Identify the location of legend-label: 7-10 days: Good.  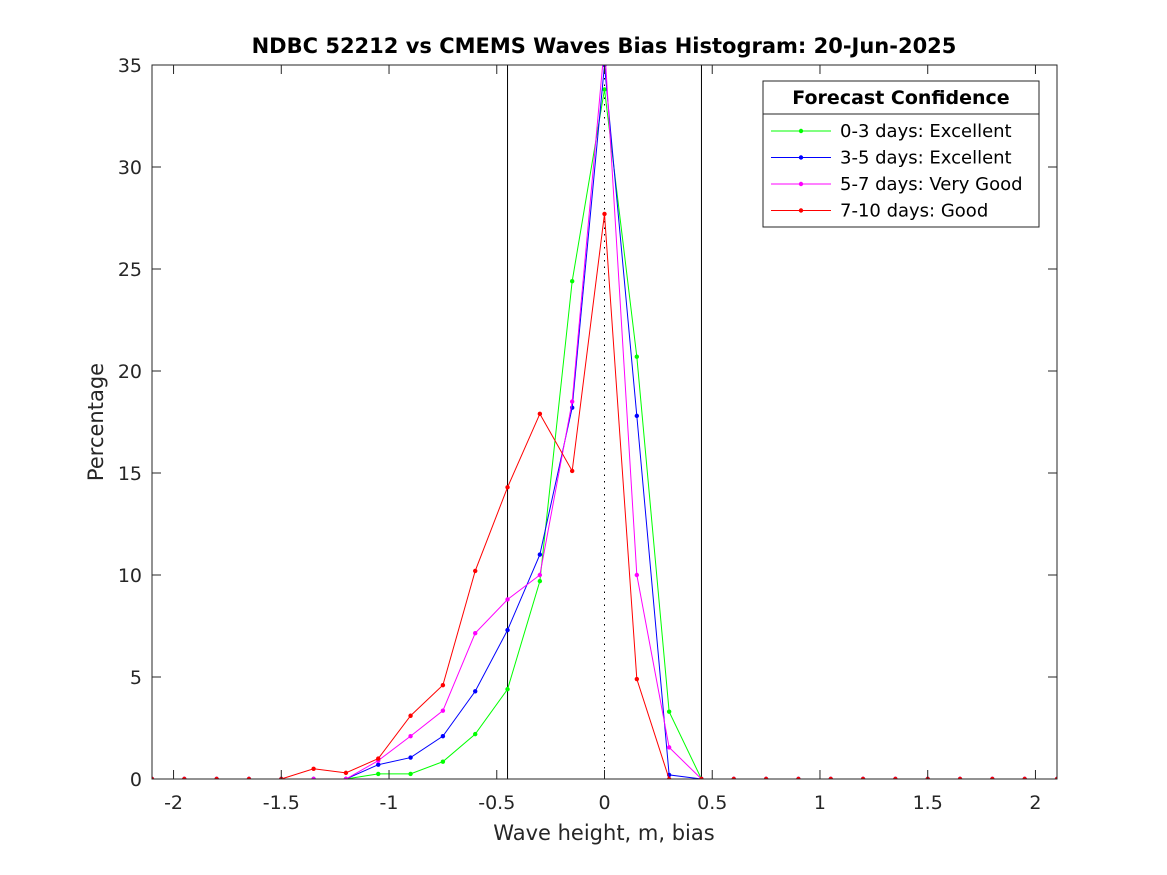
(914, 211).